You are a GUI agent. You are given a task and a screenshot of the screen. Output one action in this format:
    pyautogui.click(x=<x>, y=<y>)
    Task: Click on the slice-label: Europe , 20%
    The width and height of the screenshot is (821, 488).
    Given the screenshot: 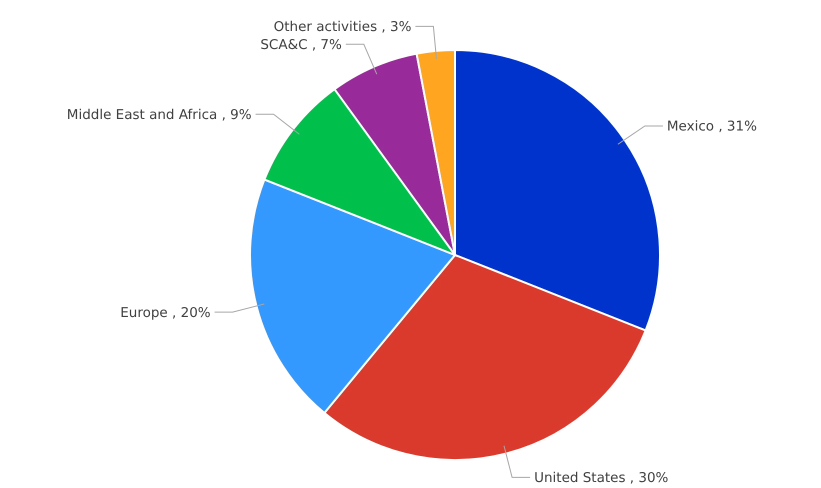 What is the action you would take?
    pyautogui.click(x=165, y=312)
    